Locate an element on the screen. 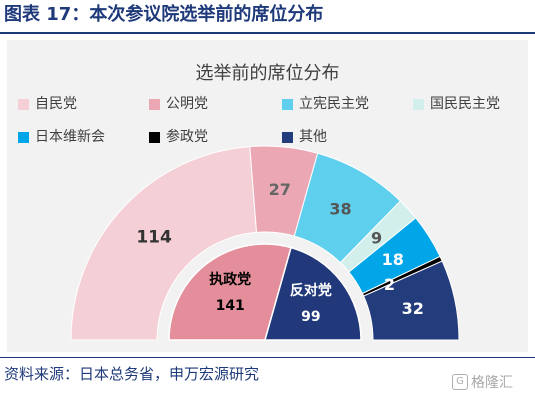 The width and height of the screenshot is (535, 401). slice-other is located at coordinates (411, 300).